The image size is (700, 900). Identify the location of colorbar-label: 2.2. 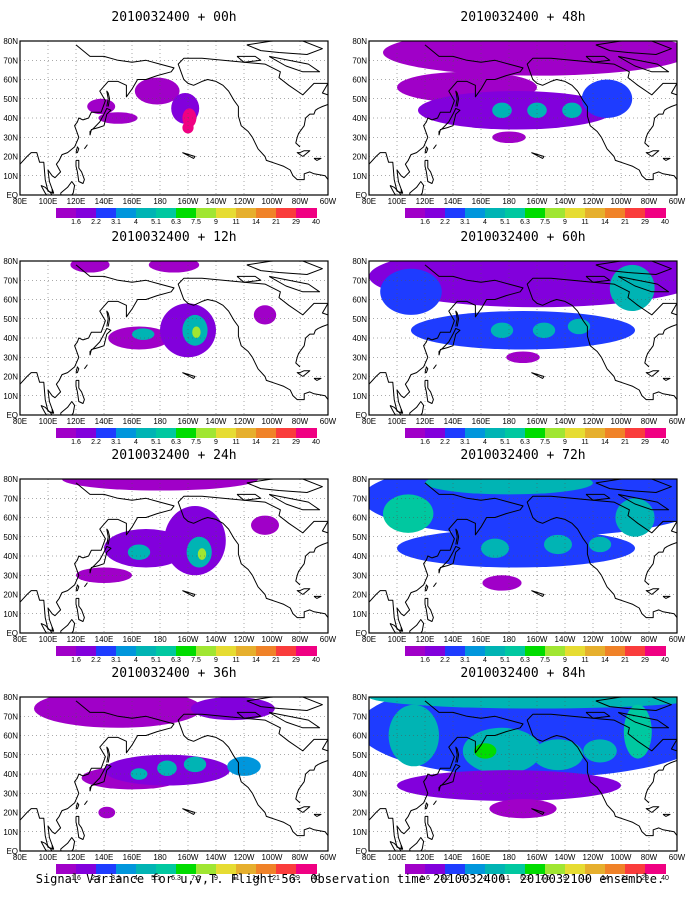
(96, 222).